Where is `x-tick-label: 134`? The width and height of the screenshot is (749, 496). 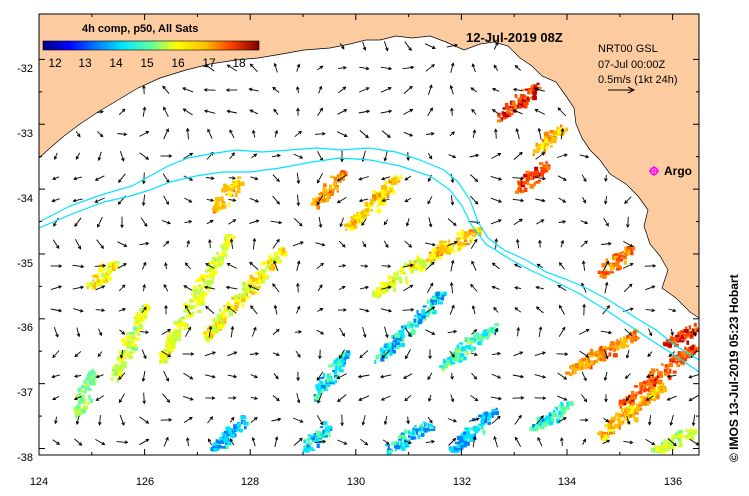
x-tick-label: 134 is located at coordinates (567, 482).